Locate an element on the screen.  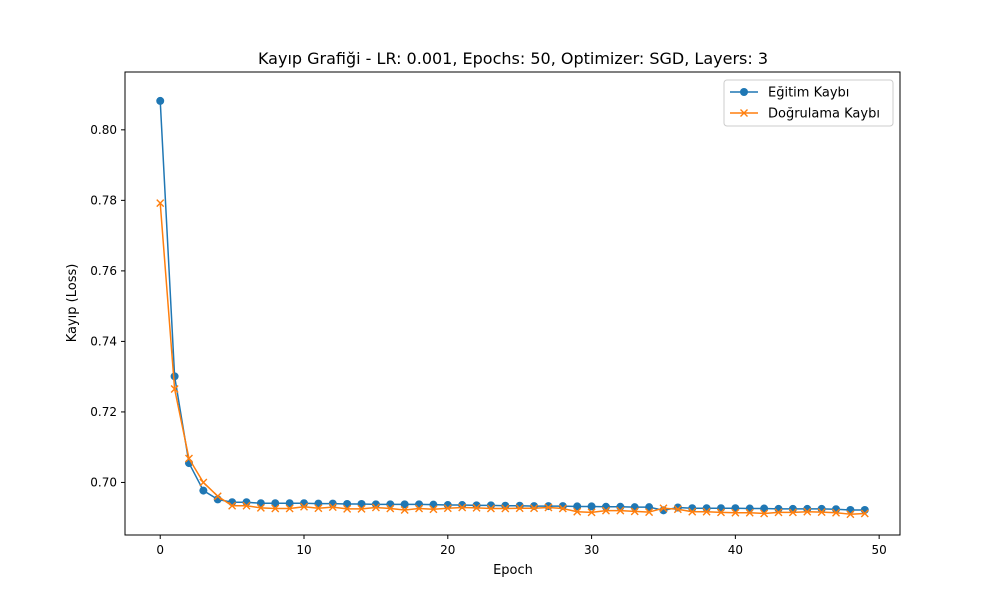
x-tick-label: 40 is located at coordinates (735, 550).